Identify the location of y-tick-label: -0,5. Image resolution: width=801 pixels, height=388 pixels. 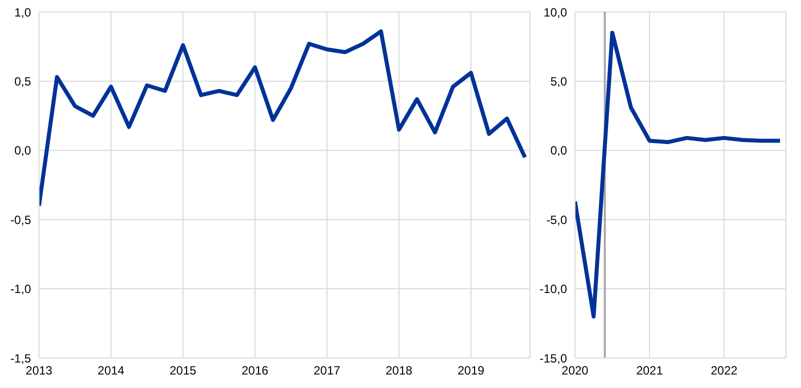
(21, 219).